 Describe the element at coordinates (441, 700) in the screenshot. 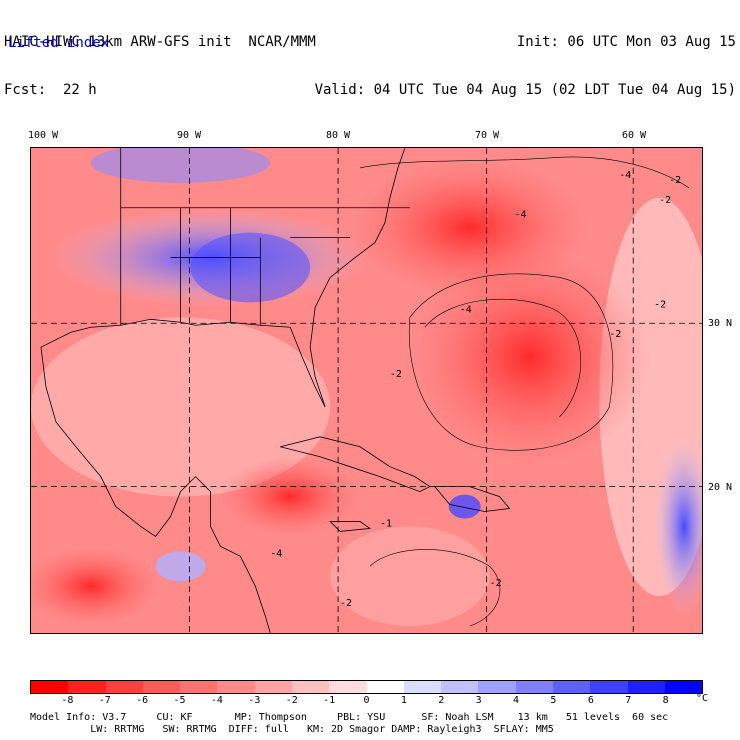

I see `colorbar-tick-label: 2` at that location.